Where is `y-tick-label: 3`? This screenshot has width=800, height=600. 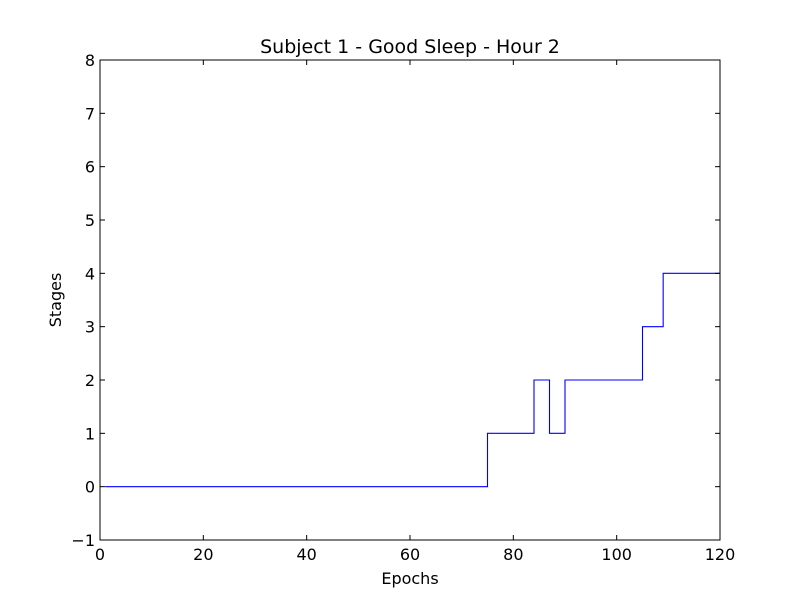 y-tick-label: 3 is located at coordinates (90, 327).